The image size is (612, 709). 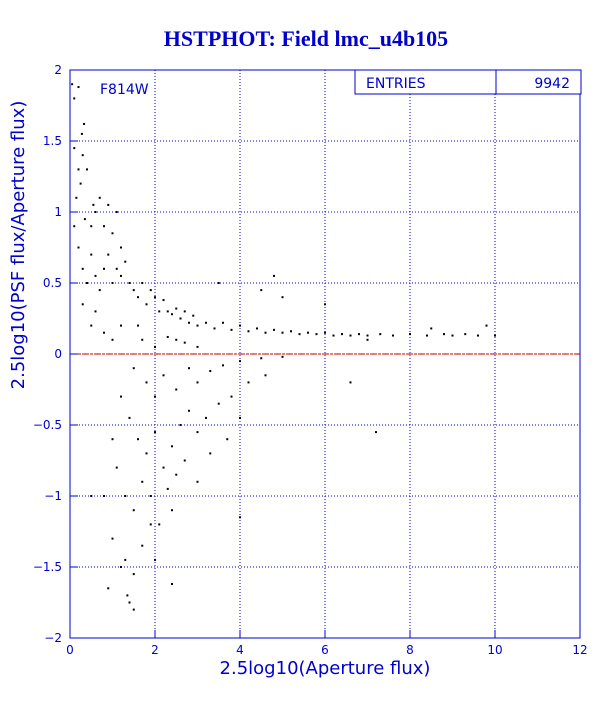 I want to click on stats-box-value: 9942, so click(x=552, y=84).